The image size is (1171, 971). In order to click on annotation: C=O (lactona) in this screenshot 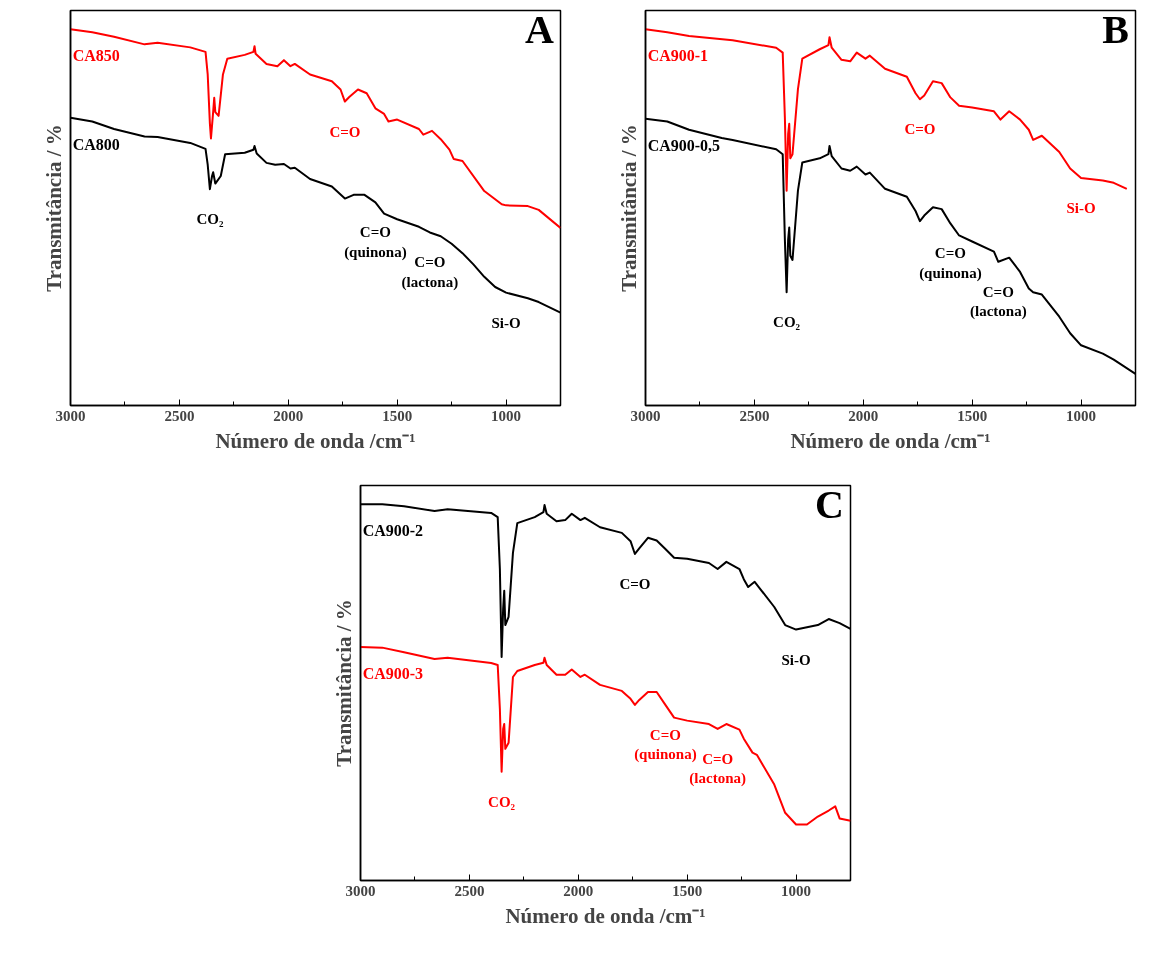, I will do `click(998, 301)`.